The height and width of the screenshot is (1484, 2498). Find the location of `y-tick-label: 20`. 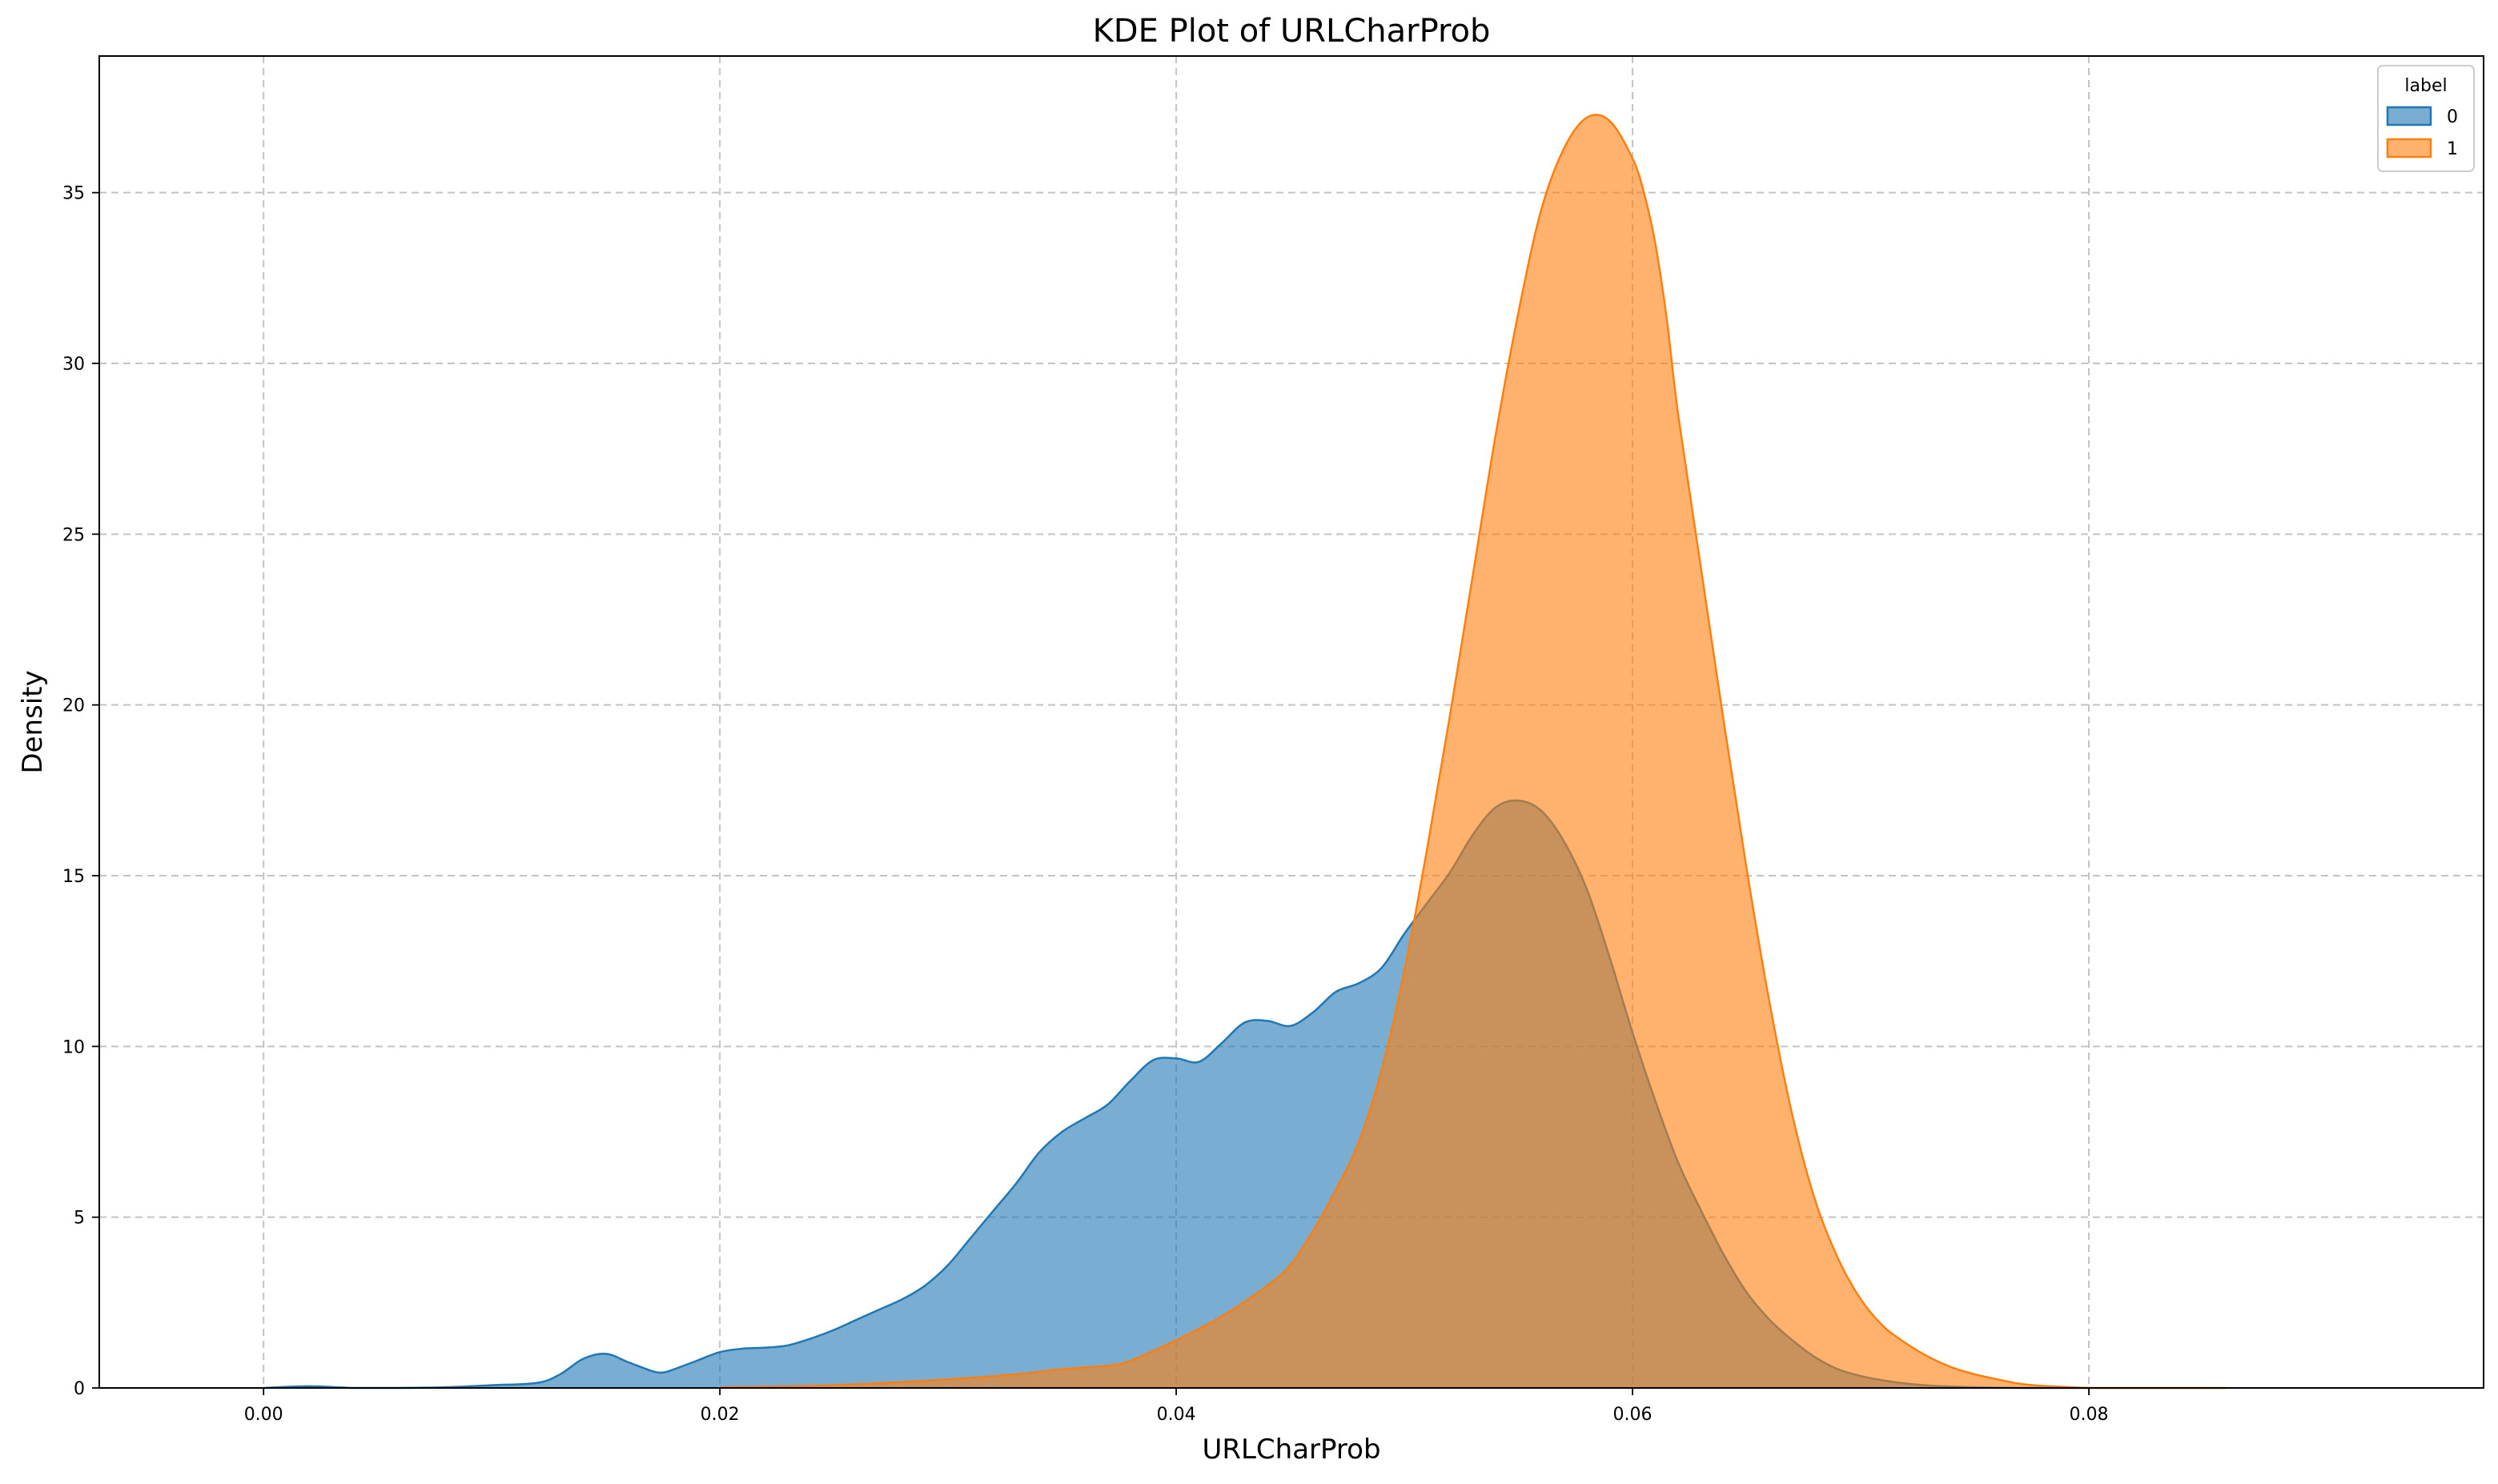

y-tick-label: 20 is located at coordinates (73, 706).